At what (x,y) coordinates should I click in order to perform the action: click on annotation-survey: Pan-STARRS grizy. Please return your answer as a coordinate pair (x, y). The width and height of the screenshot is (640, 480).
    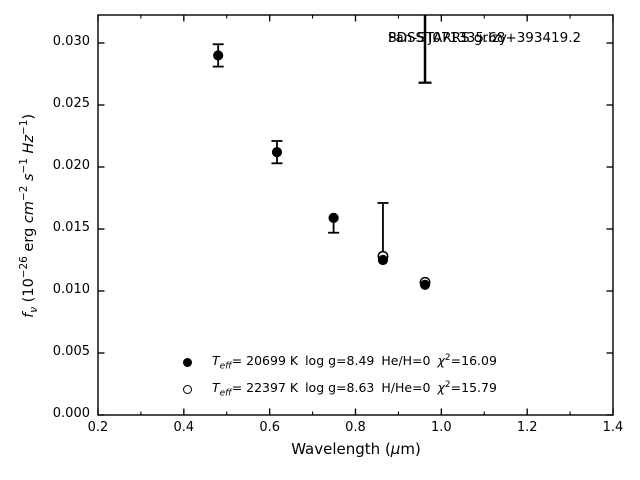
    Looking at the image, I should click on (447, 38).